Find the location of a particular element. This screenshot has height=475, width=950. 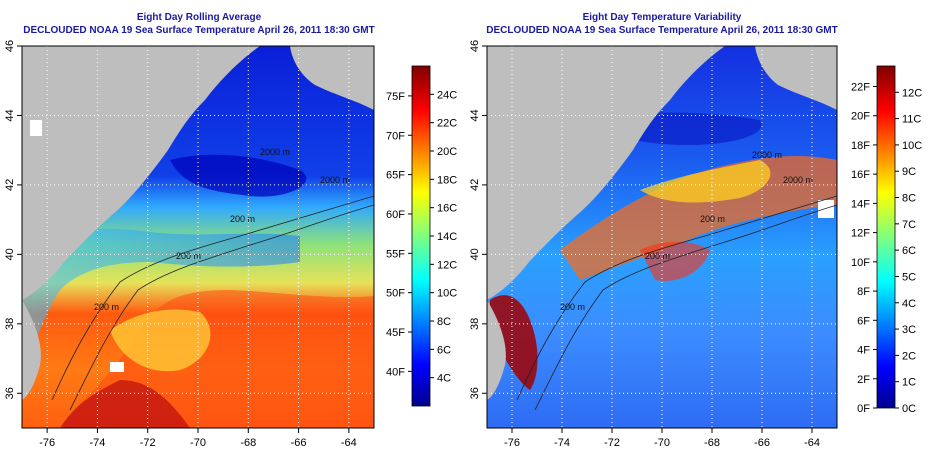

colorbar-label-c: 3C is located at coordinates (909, 330).